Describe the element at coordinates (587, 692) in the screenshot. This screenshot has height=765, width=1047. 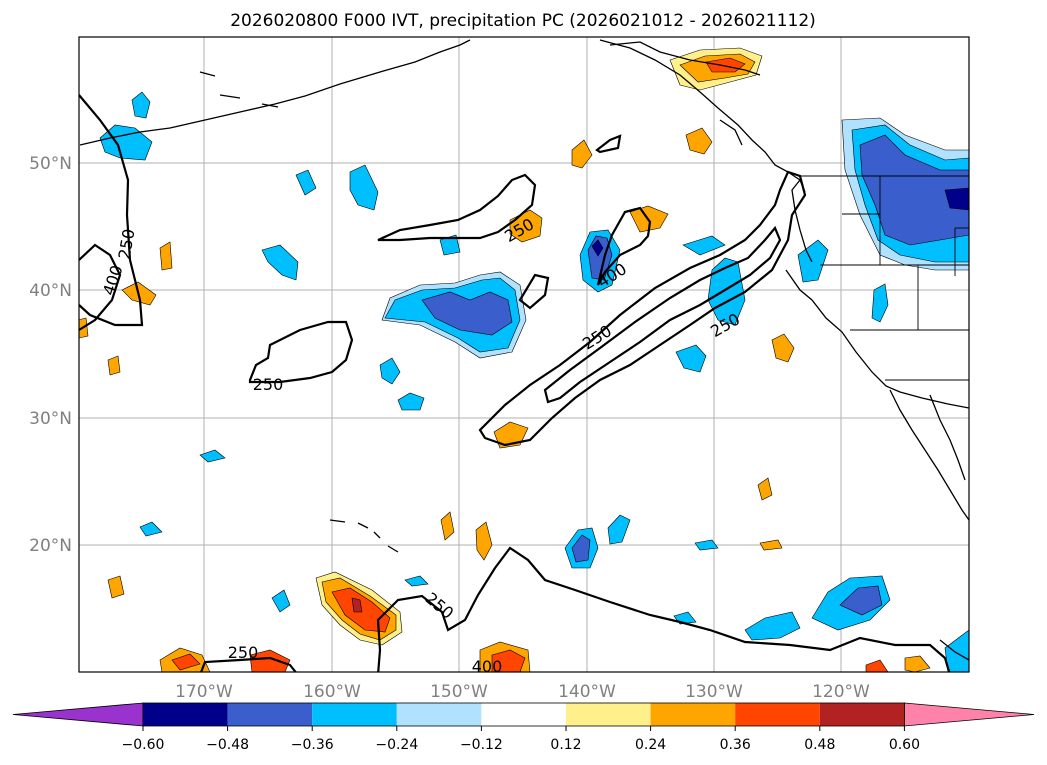
I see `lon-label-140w: 140°W` at that location.